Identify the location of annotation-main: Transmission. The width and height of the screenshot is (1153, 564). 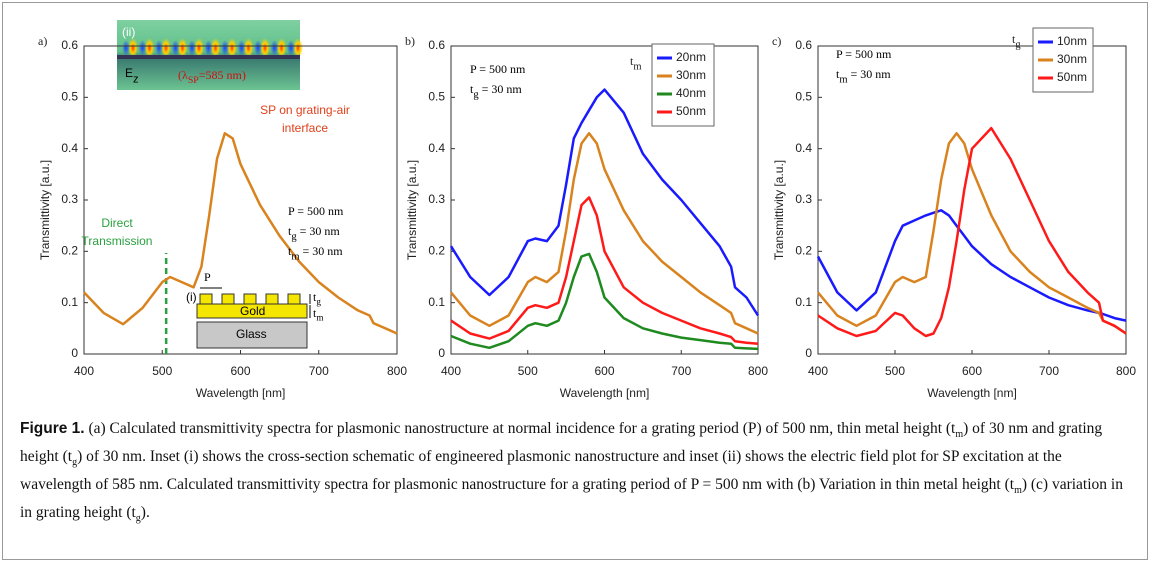
(117, 241).